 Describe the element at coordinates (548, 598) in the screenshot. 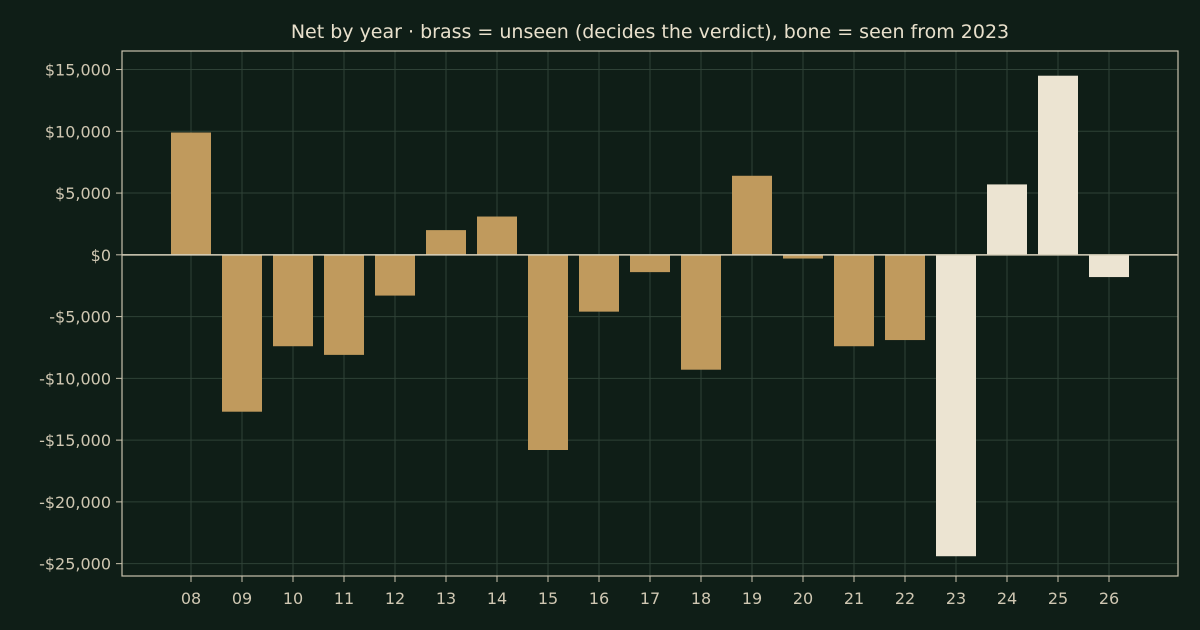

I see `x-tick-label: 15` at that location.